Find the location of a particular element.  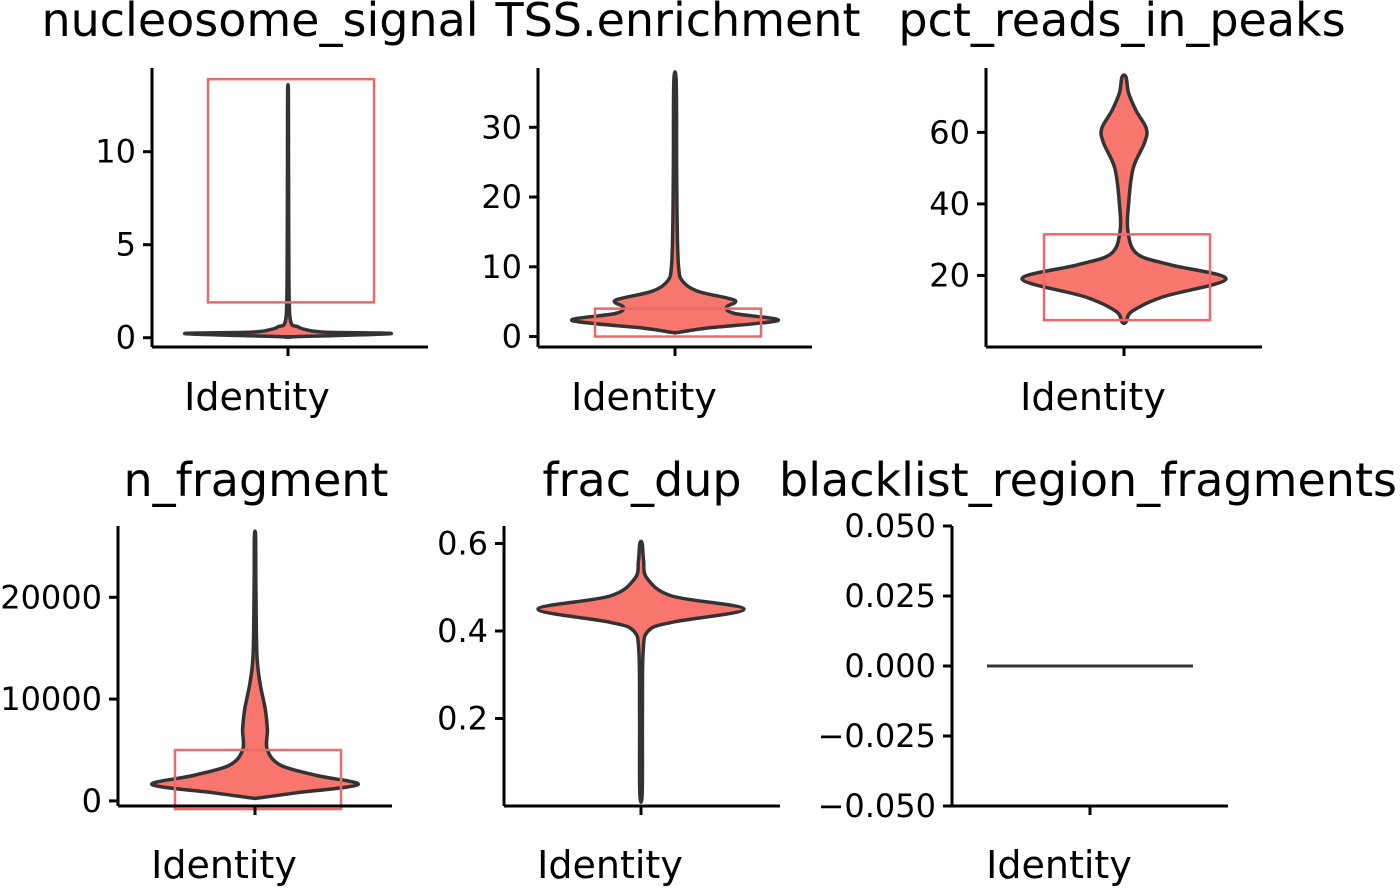

y-tick-label: 0.4 is located at coordinates (462, 631).